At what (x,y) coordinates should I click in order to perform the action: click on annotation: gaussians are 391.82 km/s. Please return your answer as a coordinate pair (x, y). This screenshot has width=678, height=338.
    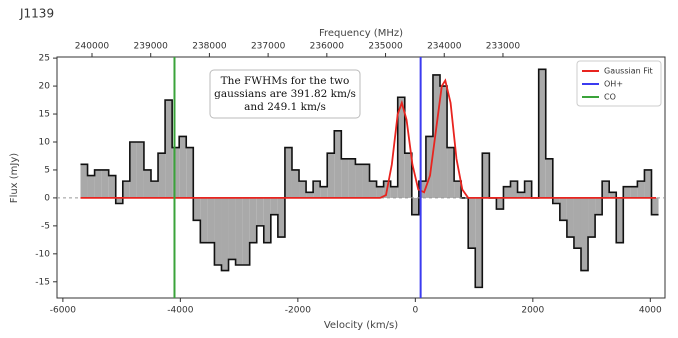
    Looking at the image, I should click on (285, 94).